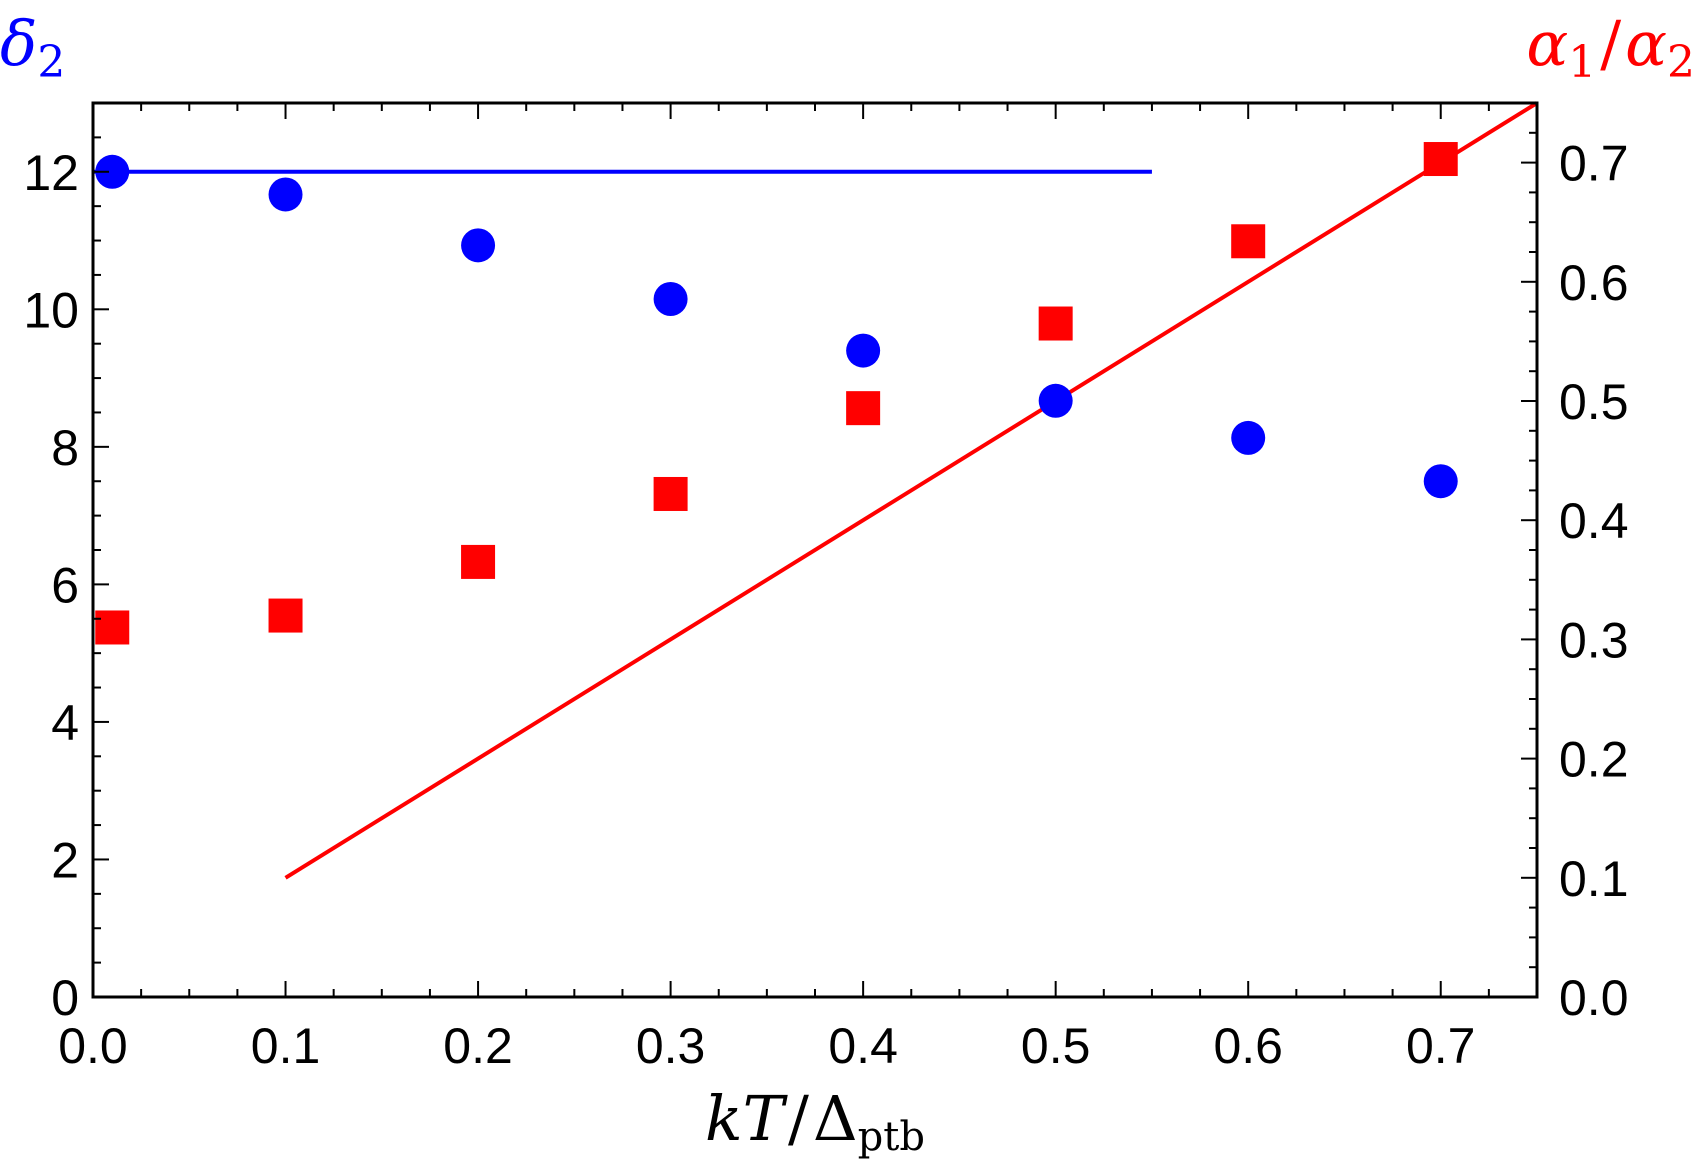 The image size is (1698, 1159). I want to click on y-right-tick-label: 0.6, so click(1594, 283).